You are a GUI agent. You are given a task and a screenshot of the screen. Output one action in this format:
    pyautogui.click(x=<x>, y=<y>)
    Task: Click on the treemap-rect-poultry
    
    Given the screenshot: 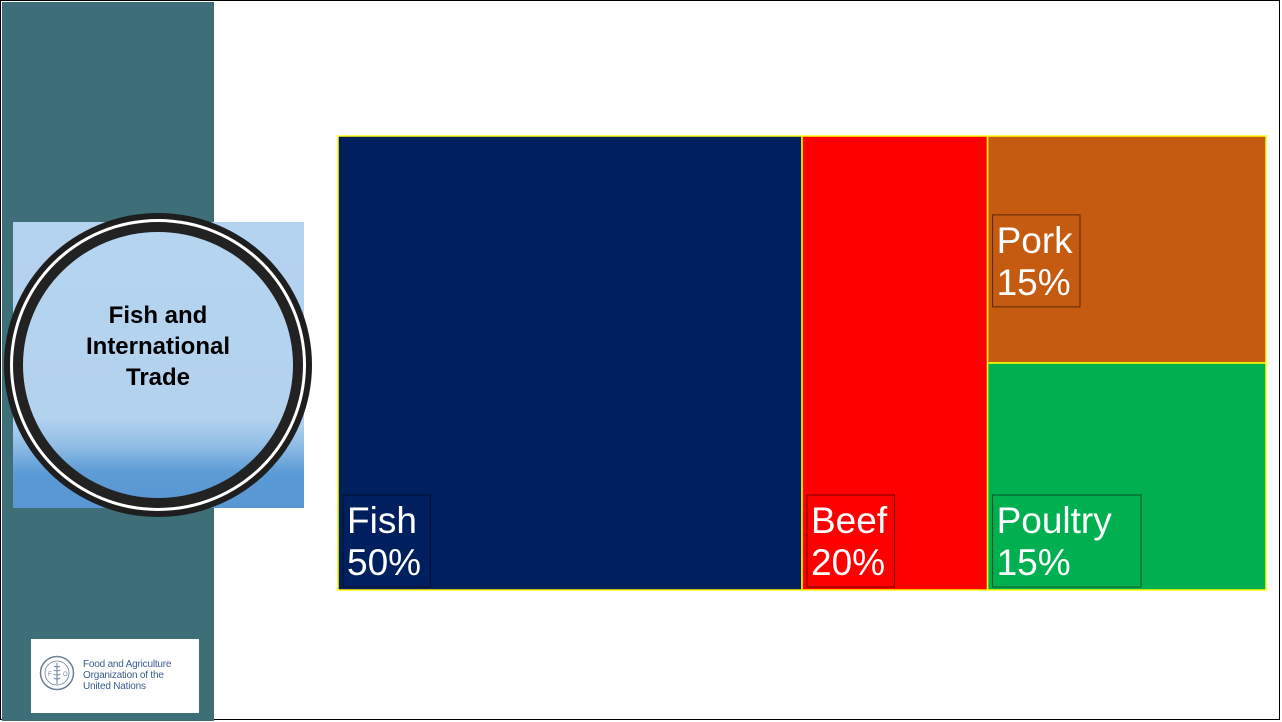 What is the action you would take?
    pyautogui.click(x=1126, y=476)
    